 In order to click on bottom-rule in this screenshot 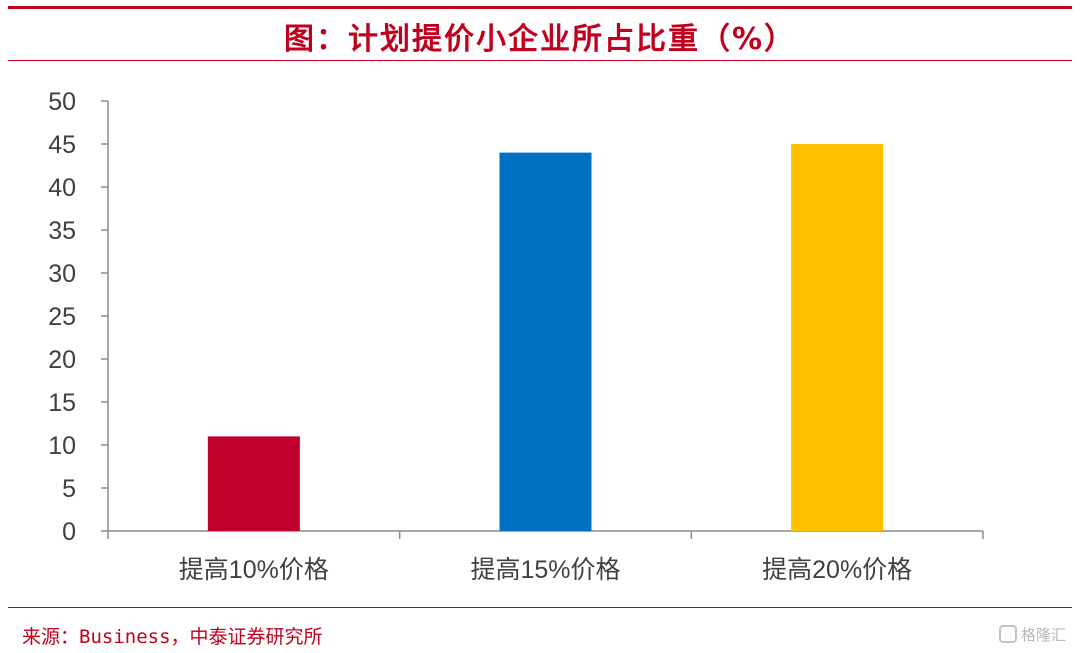, I will do `click(540, 607)`.